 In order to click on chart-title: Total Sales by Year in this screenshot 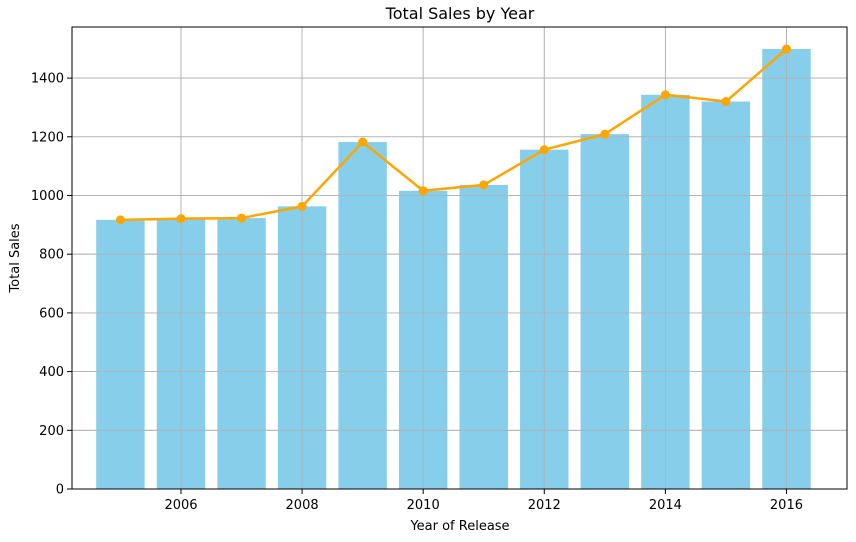, I will do `click(460, 13)`.